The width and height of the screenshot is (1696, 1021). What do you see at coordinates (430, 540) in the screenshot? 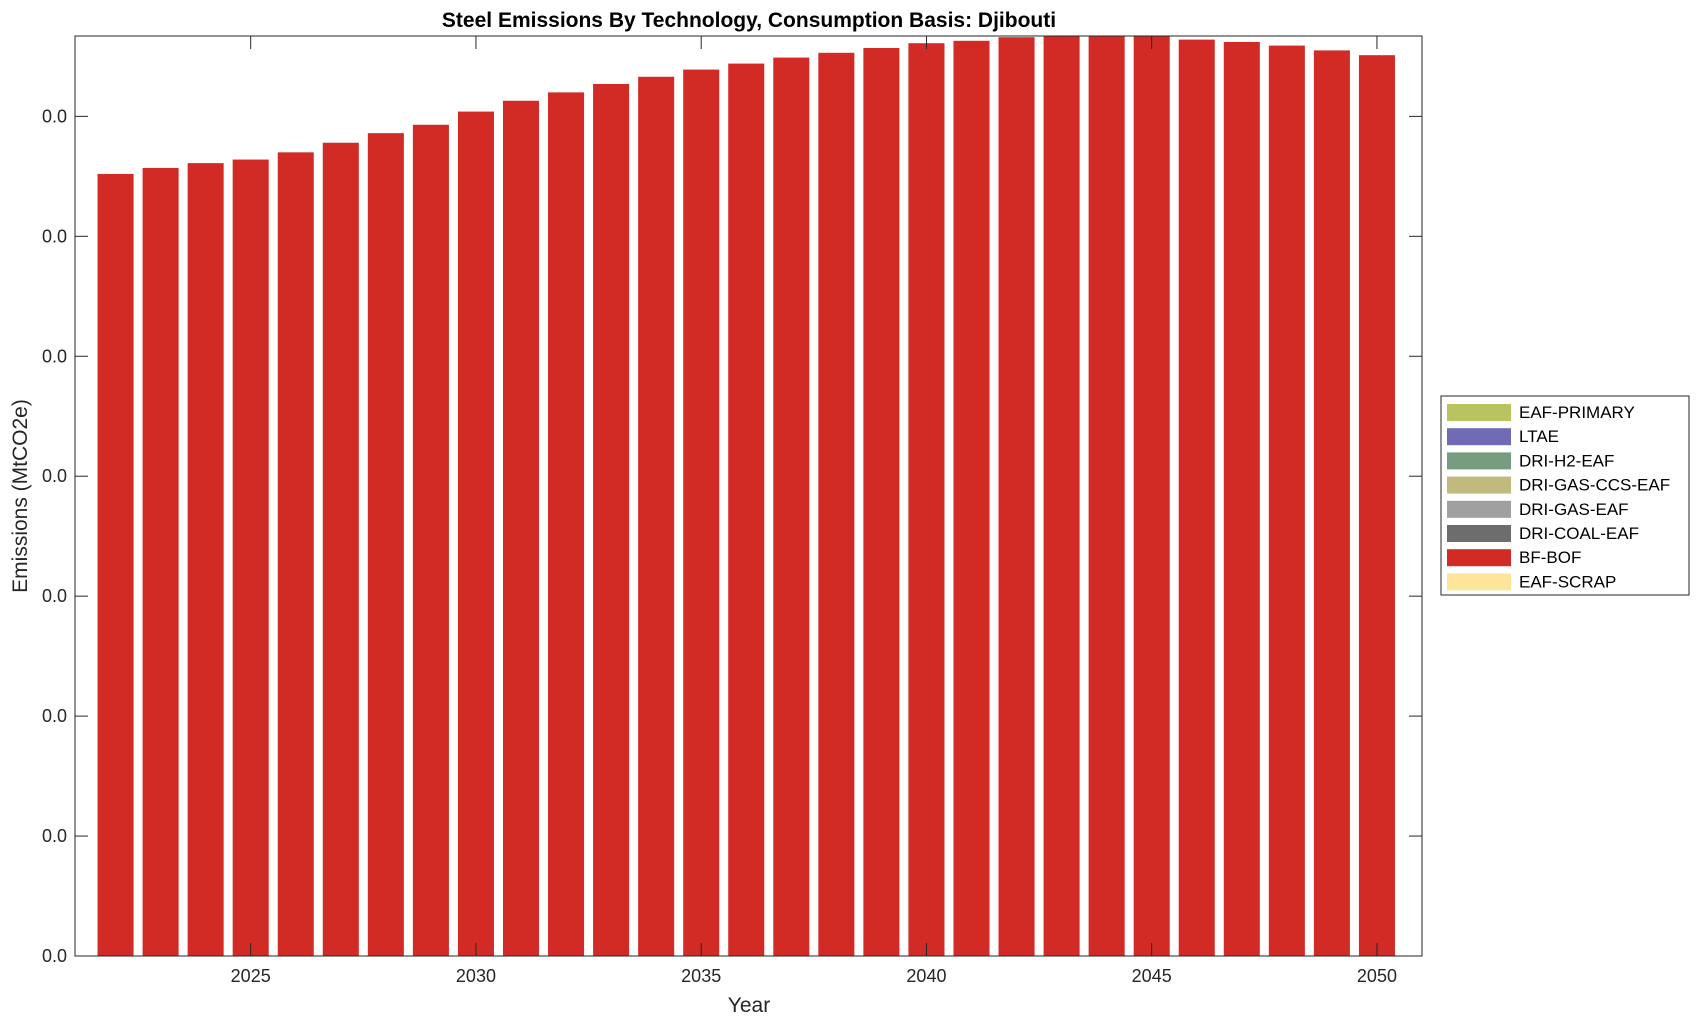
I see `bar-bf-bof-2029` at bounding box center [430, 540].